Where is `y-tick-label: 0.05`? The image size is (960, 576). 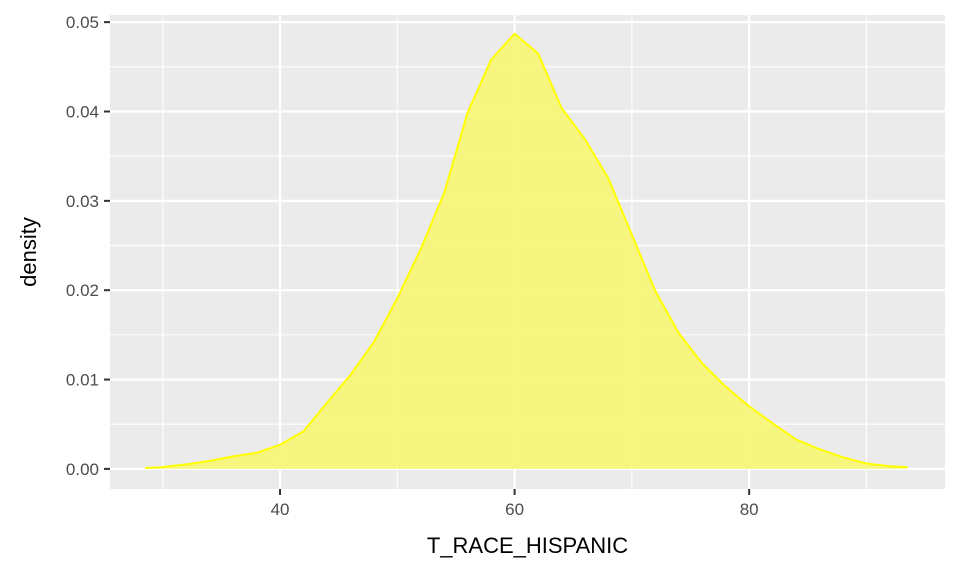 y-tick-label: 0.05 is located at coordinates (82, 22).